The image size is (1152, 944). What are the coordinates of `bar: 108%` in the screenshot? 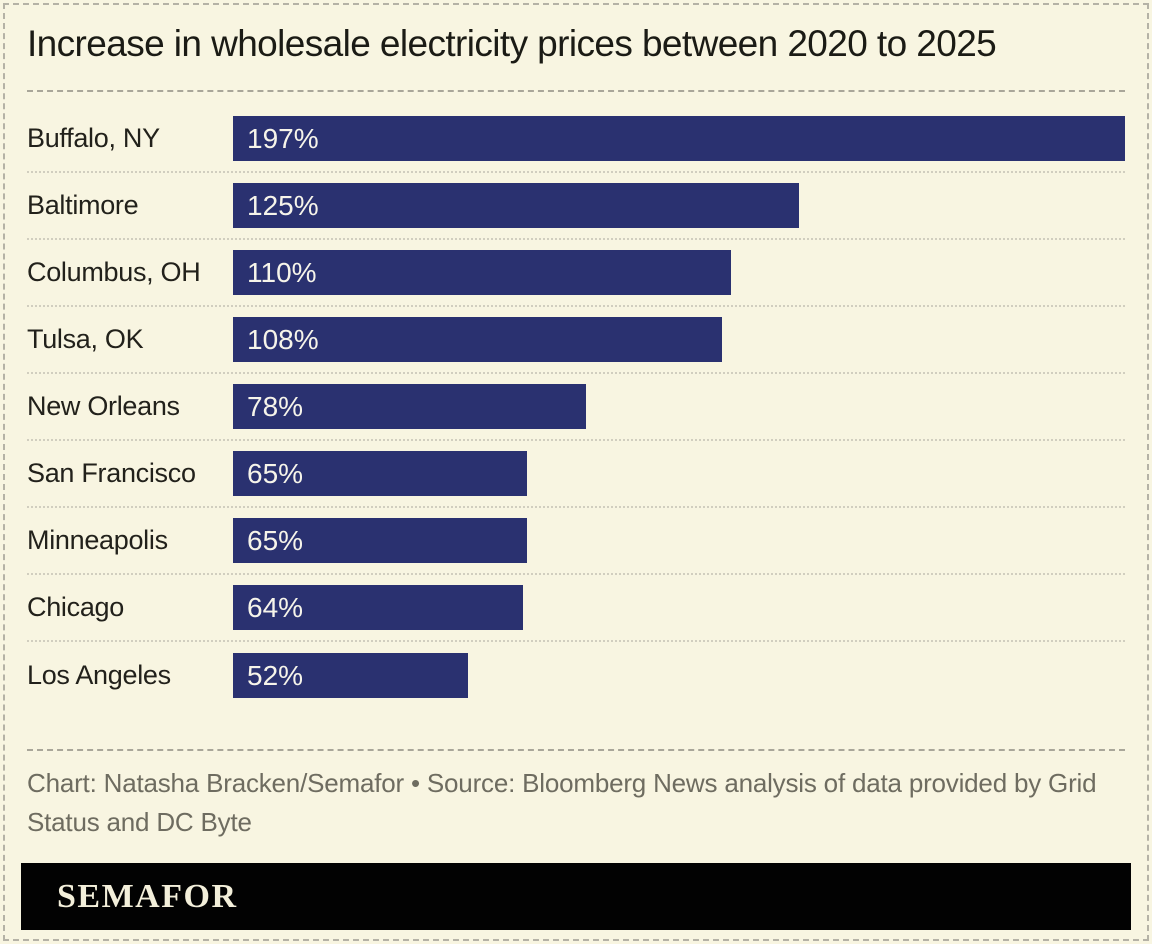 It's located at (477, 339).